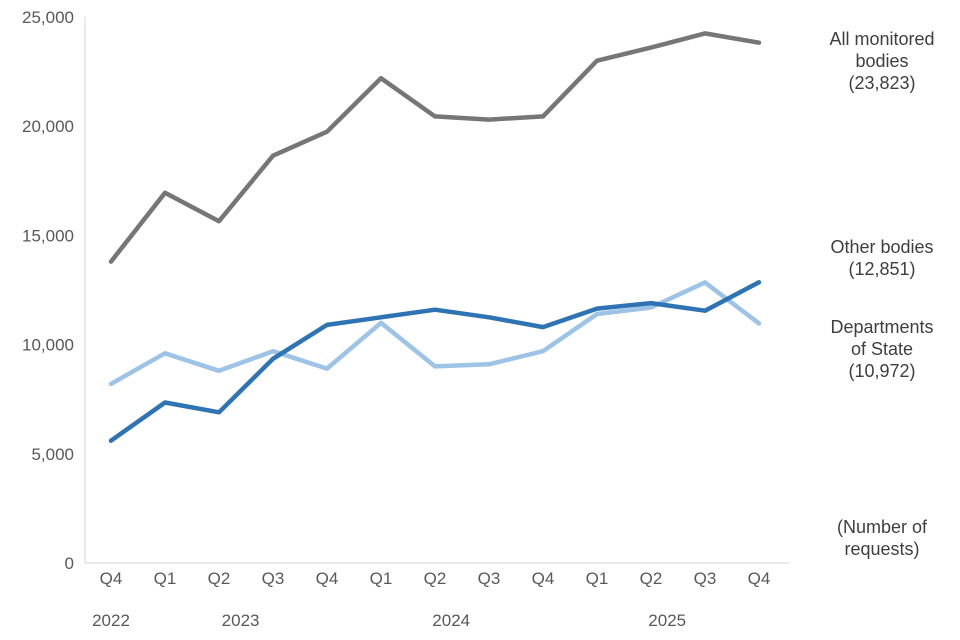 This screenshot has width=960, height=640. I want to click on number-of-requests-label-line: (Number of, so click(882, 527).